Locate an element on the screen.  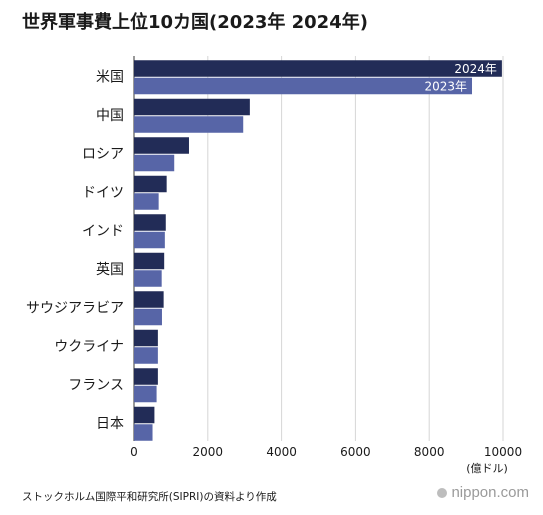
brand-name: nippon.com is located at coordinates (490, 492).